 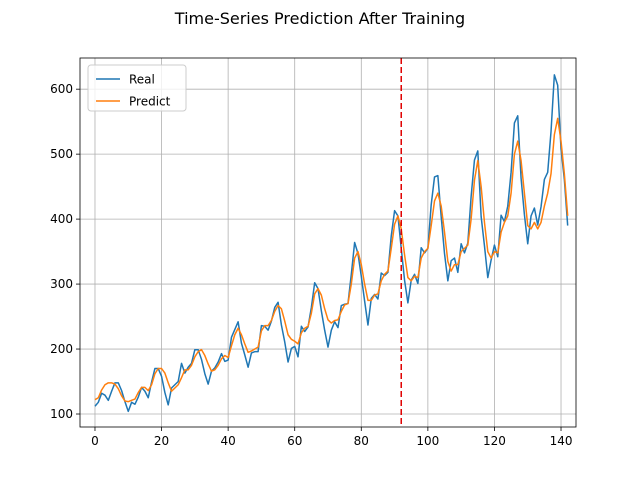 I want to click on legend-box, so click(x=137, y=88).